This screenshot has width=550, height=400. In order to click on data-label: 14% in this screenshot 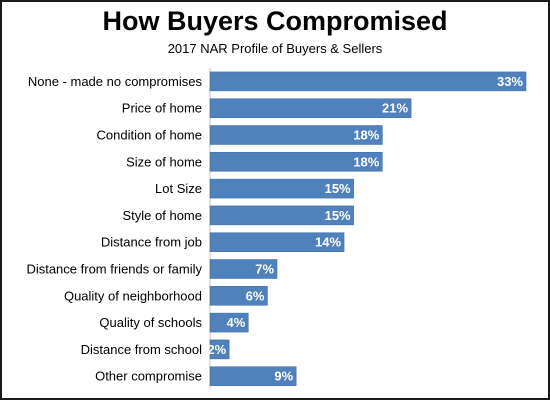, I will do `click(328, 242)`.